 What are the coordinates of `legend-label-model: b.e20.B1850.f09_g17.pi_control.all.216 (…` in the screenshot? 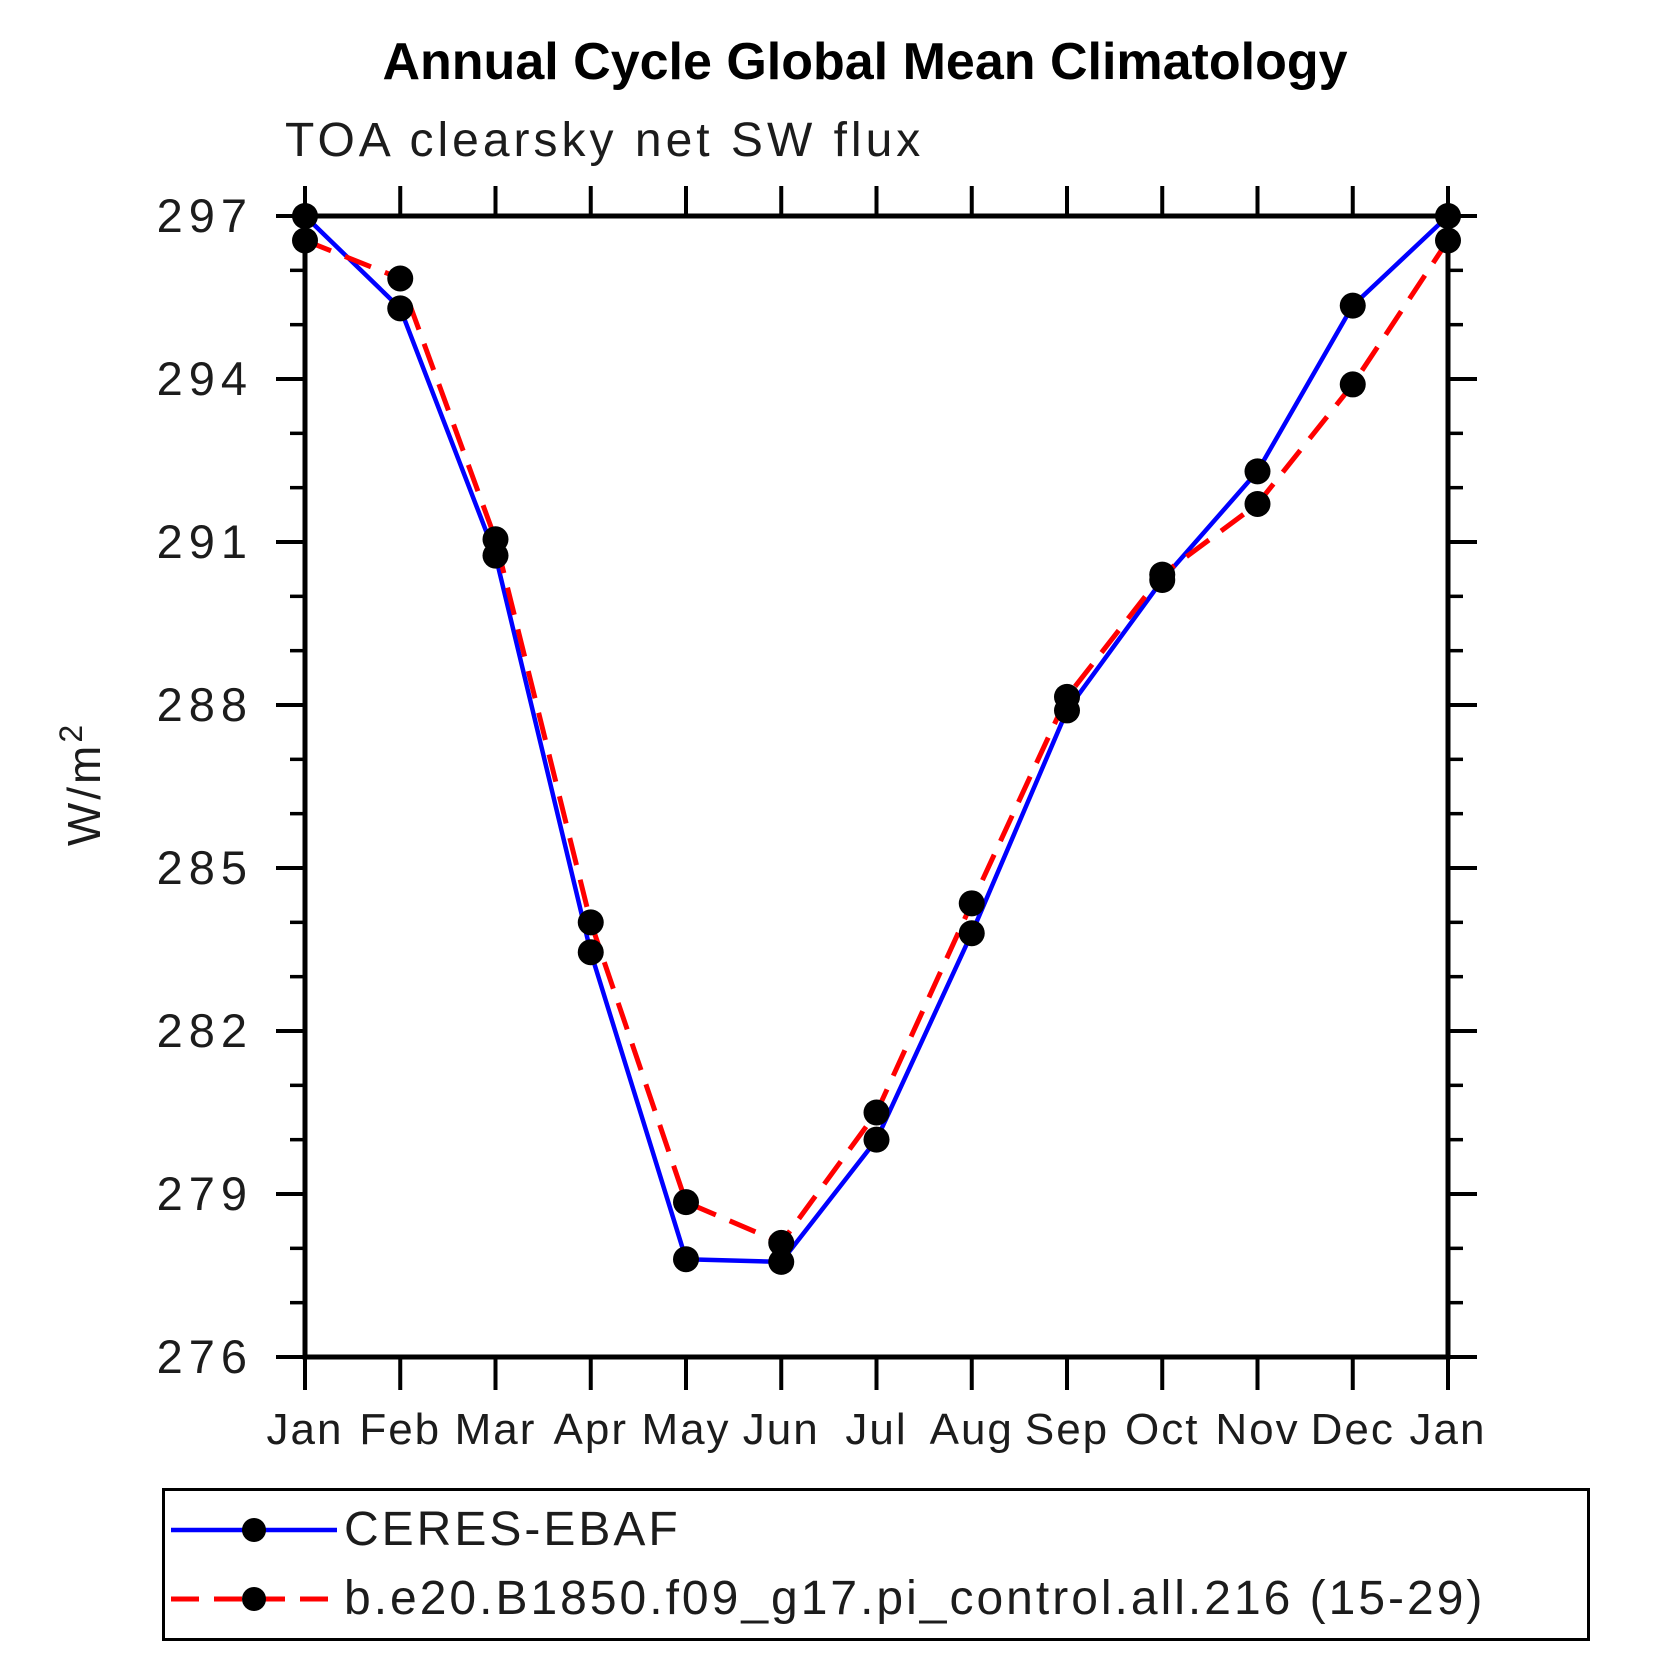 It's located at (915, 1599).